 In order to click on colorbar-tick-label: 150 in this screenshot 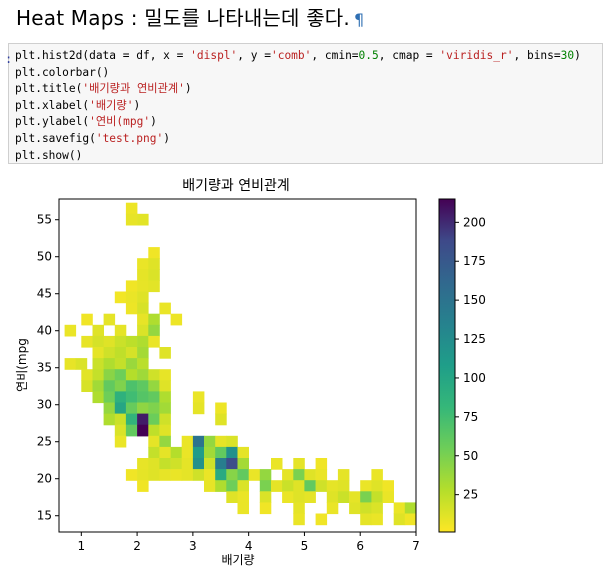, I will do `click(474, 300)`.